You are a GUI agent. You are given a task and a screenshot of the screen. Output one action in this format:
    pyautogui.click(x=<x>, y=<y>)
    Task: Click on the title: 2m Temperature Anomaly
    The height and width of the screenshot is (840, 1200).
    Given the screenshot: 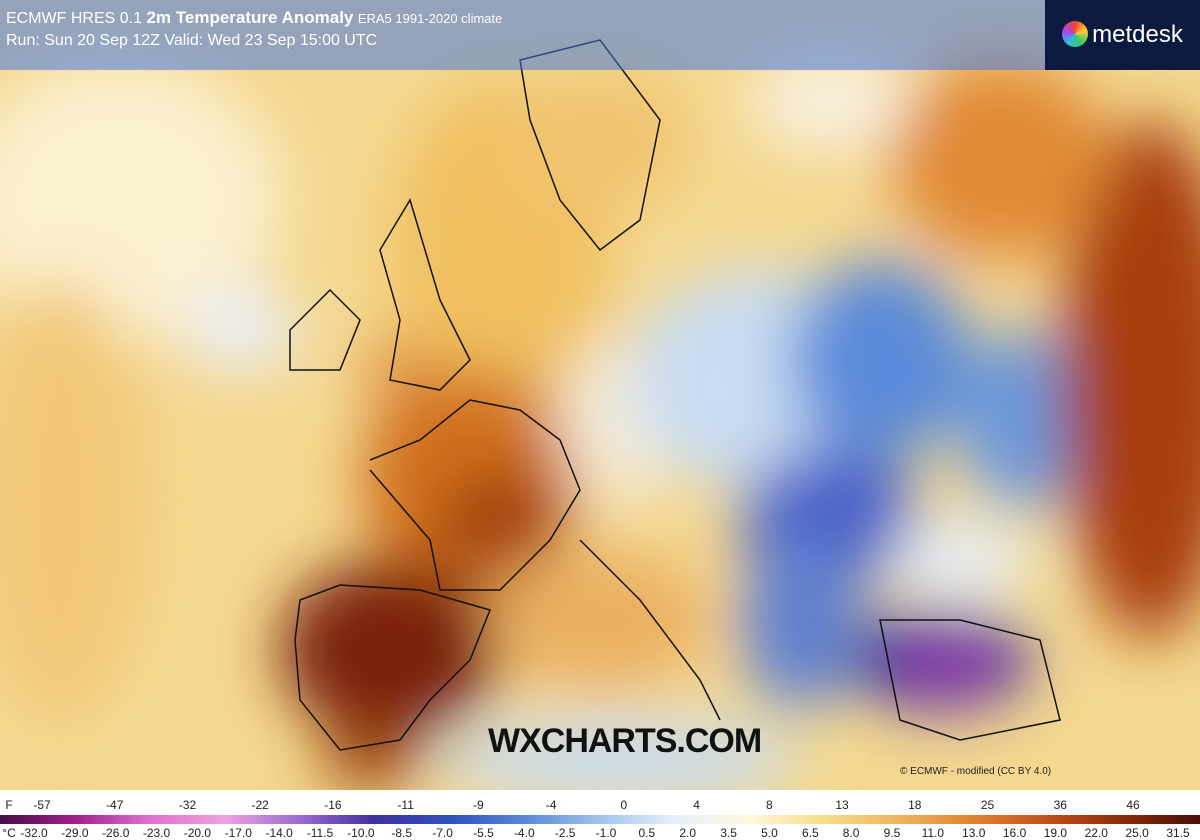 What is the action you would take?
    pyautogui.click(x=250, y=17)
    